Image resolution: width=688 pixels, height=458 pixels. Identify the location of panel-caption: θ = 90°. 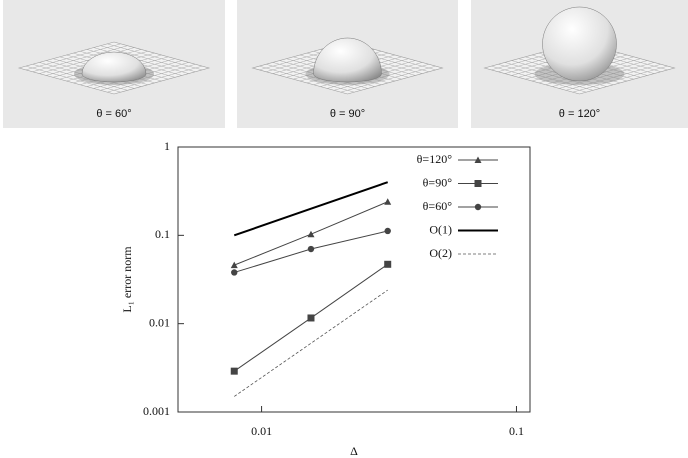
(347, 114).